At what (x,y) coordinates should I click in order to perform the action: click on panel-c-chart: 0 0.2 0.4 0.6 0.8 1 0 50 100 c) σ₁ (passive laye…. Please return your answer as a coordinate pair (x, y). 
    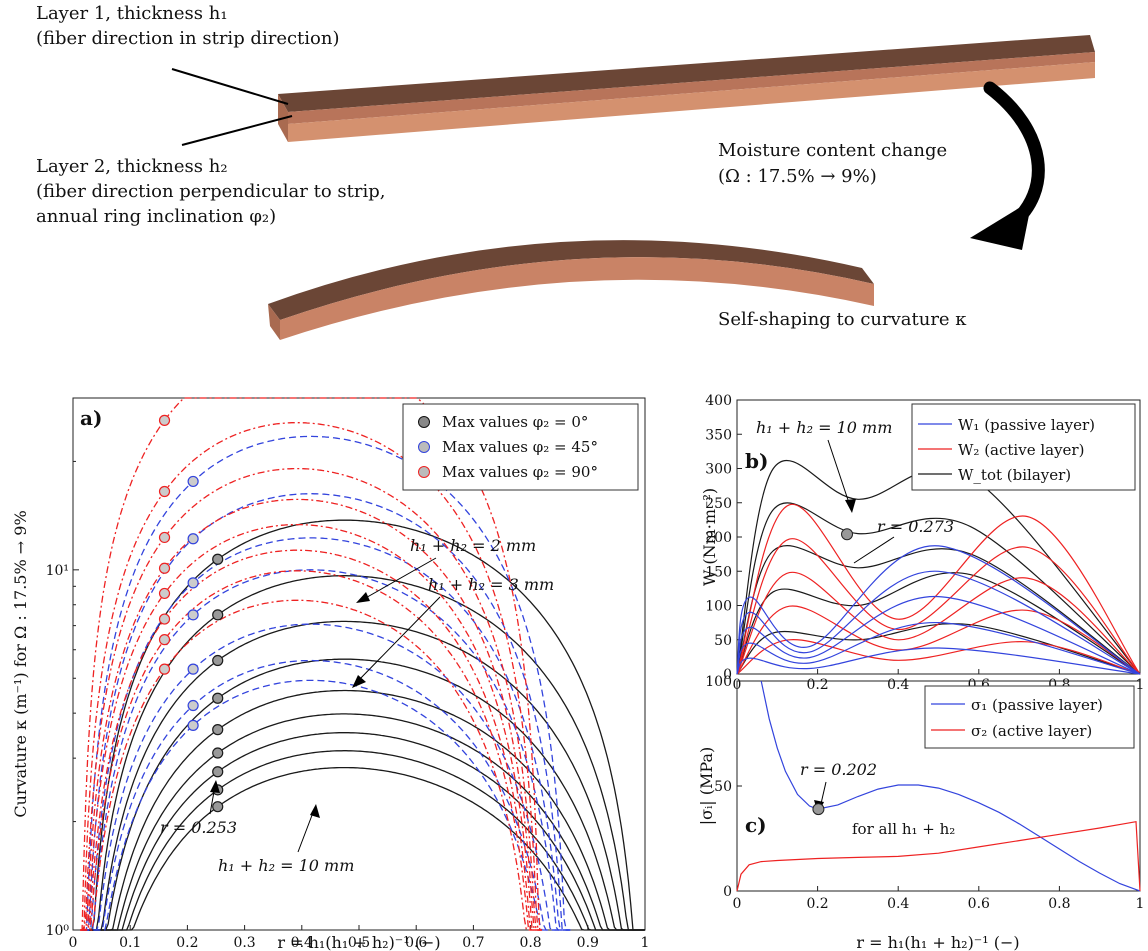
    Looking at the image, I should click on (920, 812).